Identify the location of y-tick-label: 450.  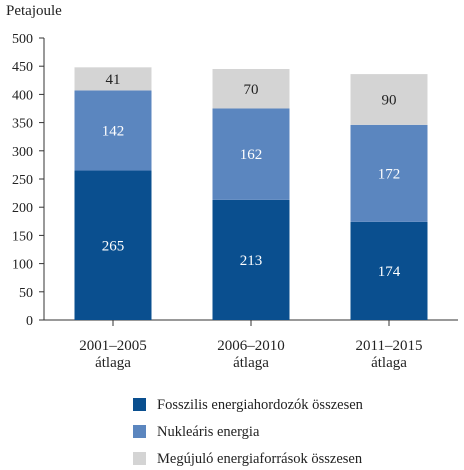
(22, 67).